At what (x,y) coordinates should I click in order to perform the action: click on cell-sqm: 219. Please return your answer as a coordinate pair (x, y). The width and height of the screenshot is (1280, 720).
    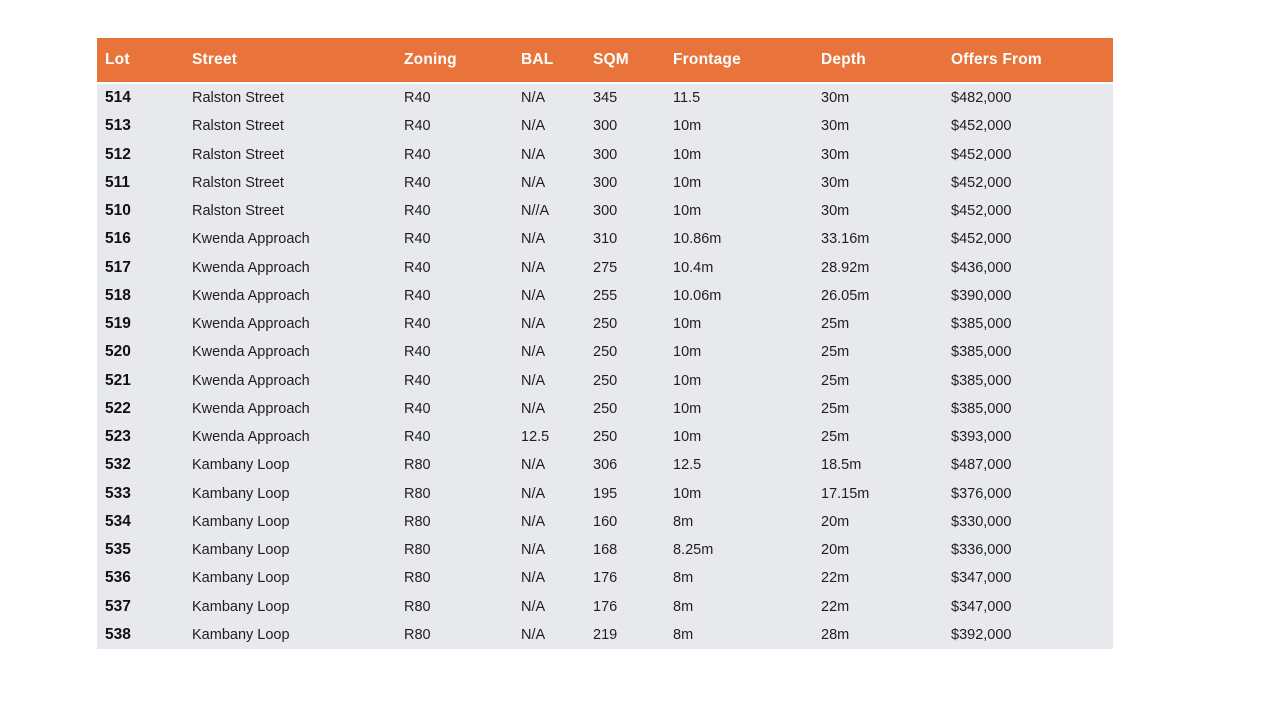
    Looking at the image, I should click on (605, 634).